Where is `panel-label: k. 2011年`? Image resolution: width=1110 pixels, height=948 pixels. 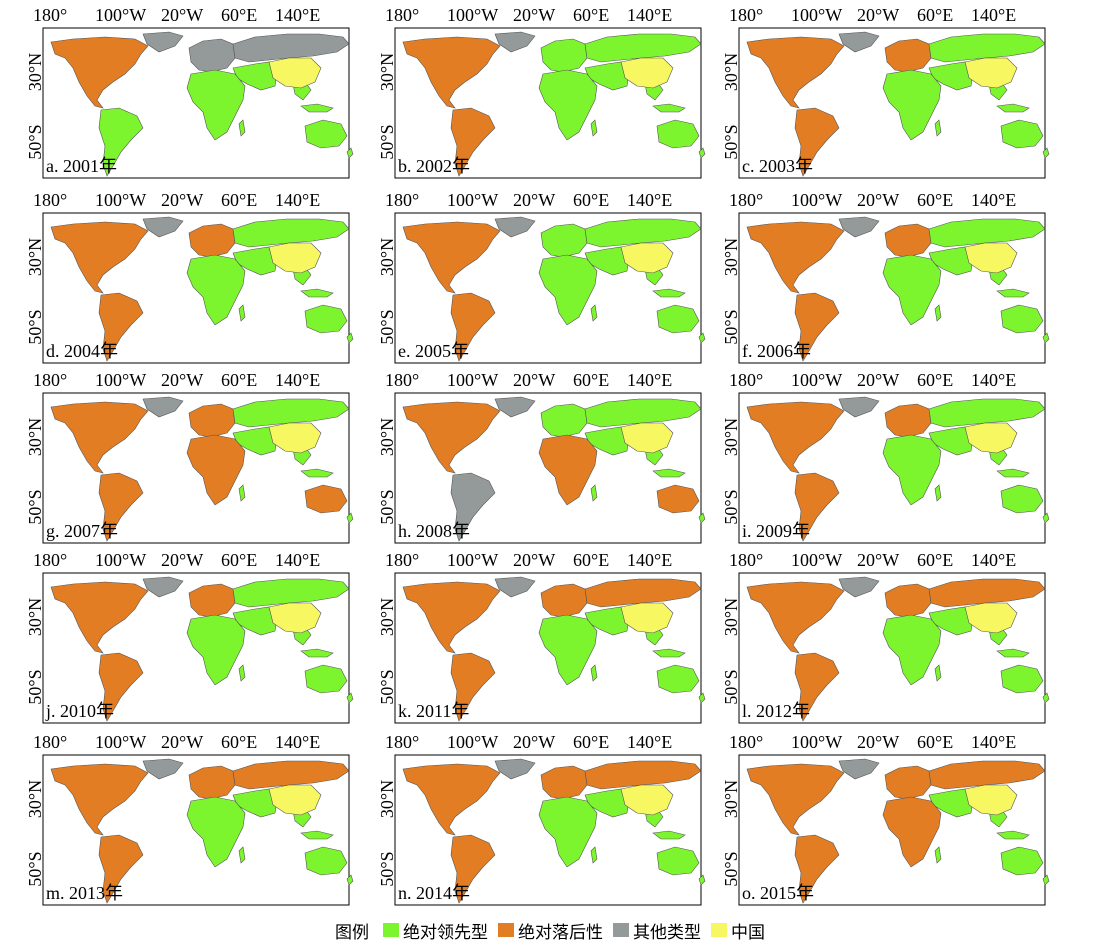
panel-label: k. 2011年 is located at coordinates (433, 711).